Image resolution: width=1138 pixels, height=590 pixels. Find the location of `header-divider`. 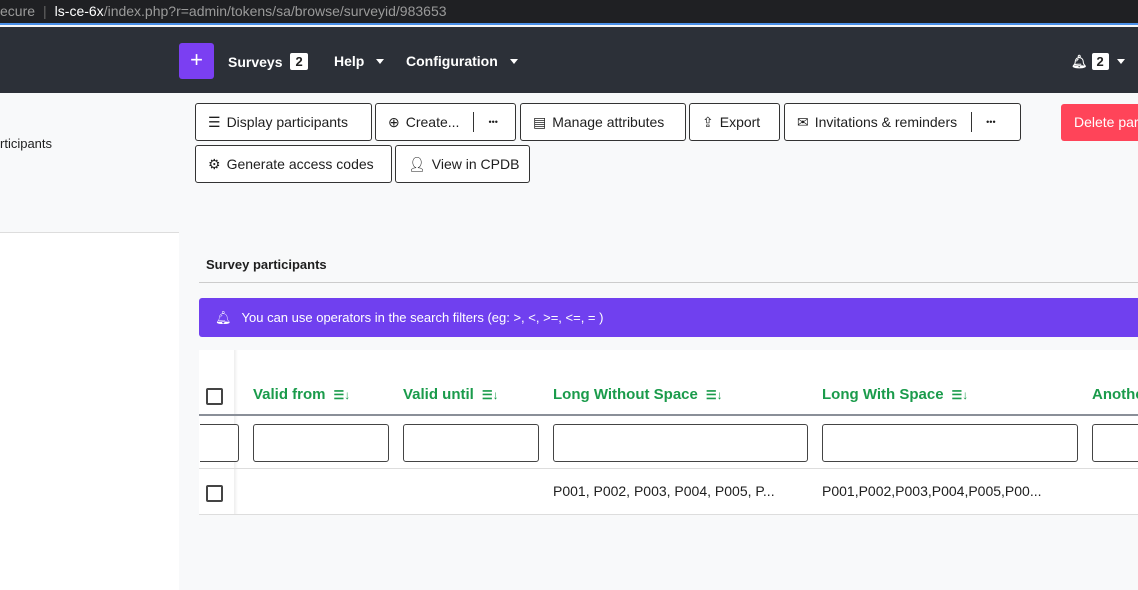

header-divider is located at coordinates (668, 415).